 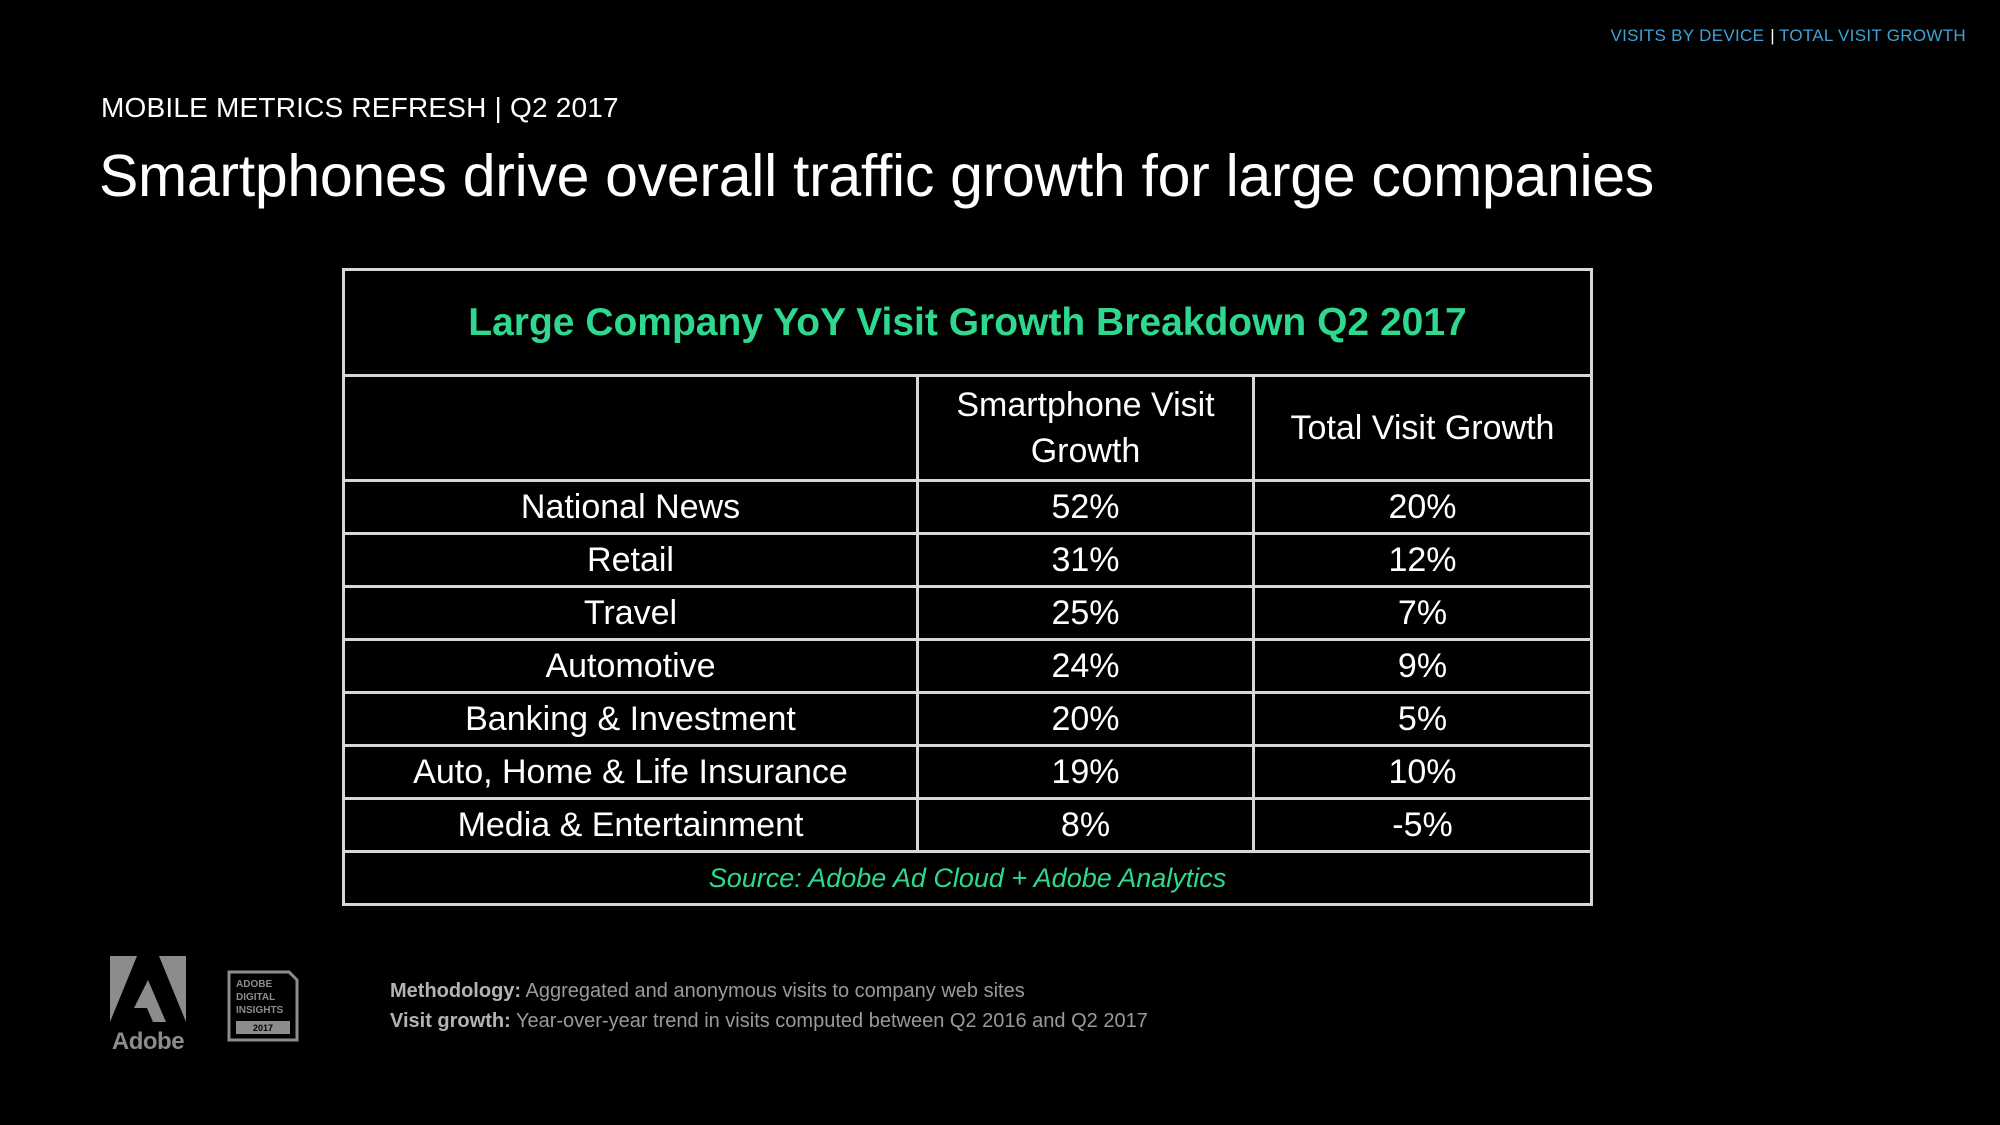 I want to click on smartphone-growth-cell: 20%, so click(x=1085, y=719).